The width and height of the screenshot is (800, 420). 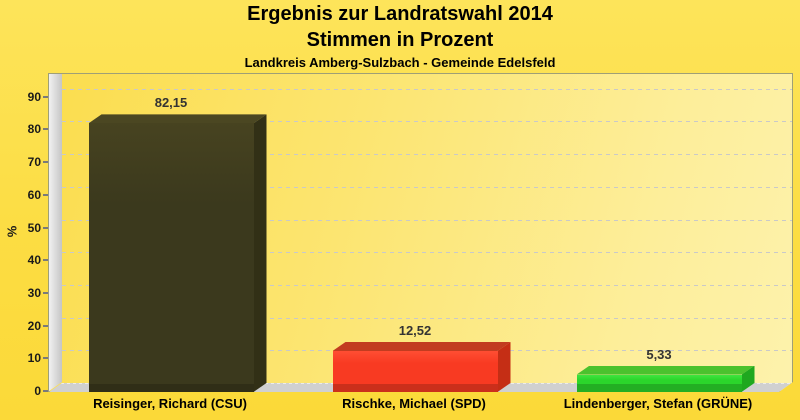 I want to click on bar-top-csu, so click(x=178, y=118).